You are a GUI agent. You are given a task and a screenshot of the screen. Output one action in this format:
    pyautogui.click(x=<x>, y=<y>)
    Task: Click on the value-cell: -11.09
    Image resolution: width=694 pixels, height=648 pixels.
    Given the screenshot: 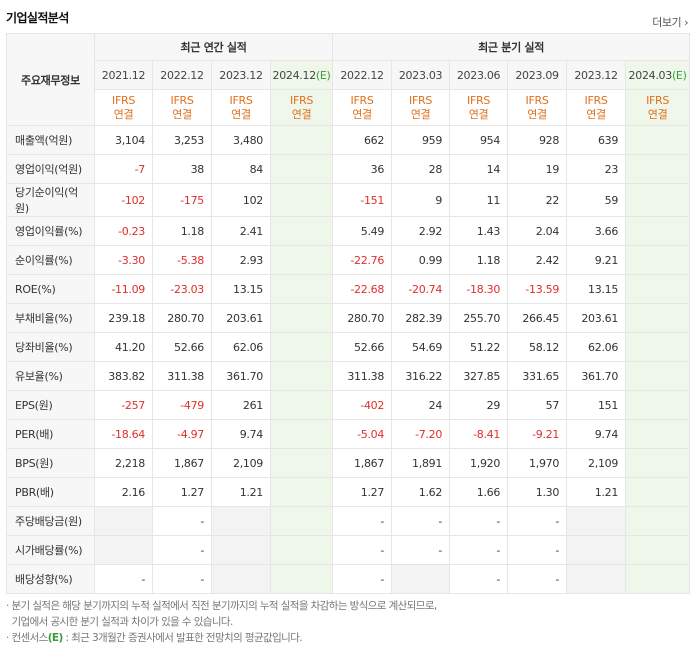 What is the action you would take?
    pyautogui.click(x=123, y=289)
    